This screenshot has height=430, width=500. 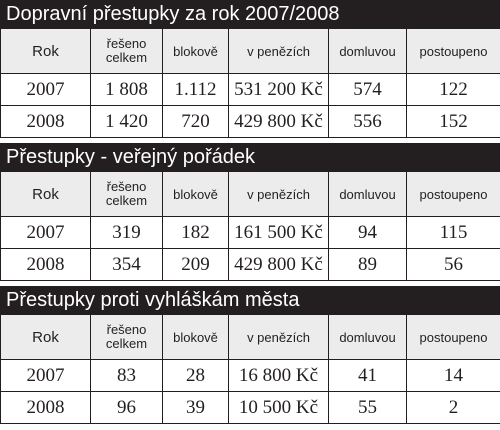 What do you see at coordinates (195, 121) in the screenshot?
I see `cell-blokove: 720` at bounding box center [195, 121].